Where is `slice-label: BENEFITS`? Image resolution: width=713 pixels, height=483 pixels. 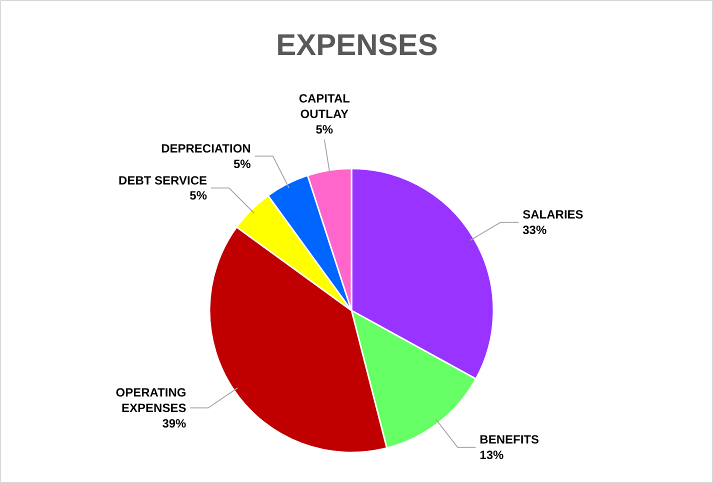
slice-label: BENEFITS is located at coordinates (510, 439).